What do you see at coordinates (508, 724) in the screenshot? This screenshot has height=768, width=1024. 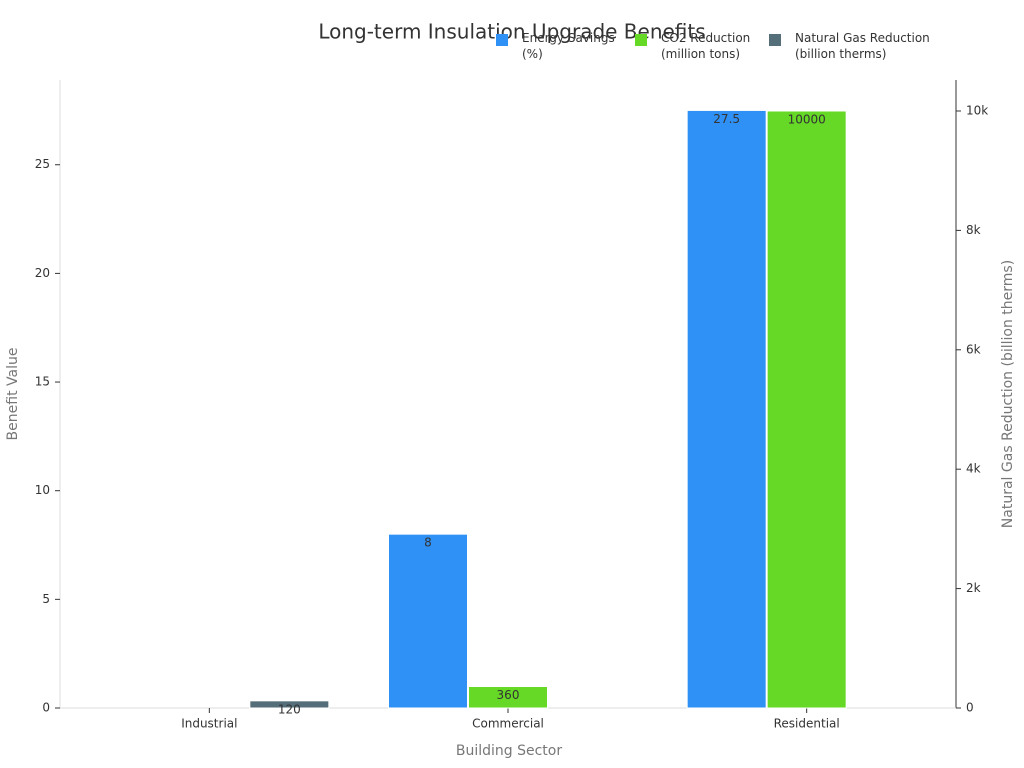 I see `x-tick-label: Commercial` at bounding box center [508, 724].